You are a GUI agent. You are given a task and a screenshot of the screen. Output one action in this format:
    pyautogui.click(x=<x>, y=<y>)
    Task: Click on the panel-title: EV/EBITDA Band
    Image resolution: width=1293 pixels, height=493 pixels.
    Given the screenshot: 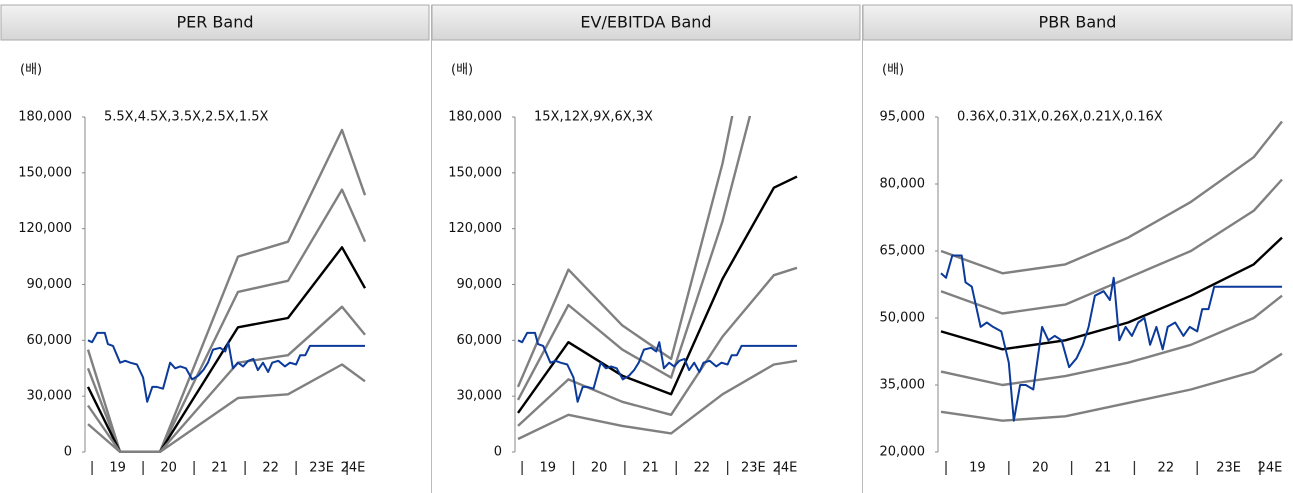 What is the action you would take?
    pyautogui.click(x=645, y=22)
    